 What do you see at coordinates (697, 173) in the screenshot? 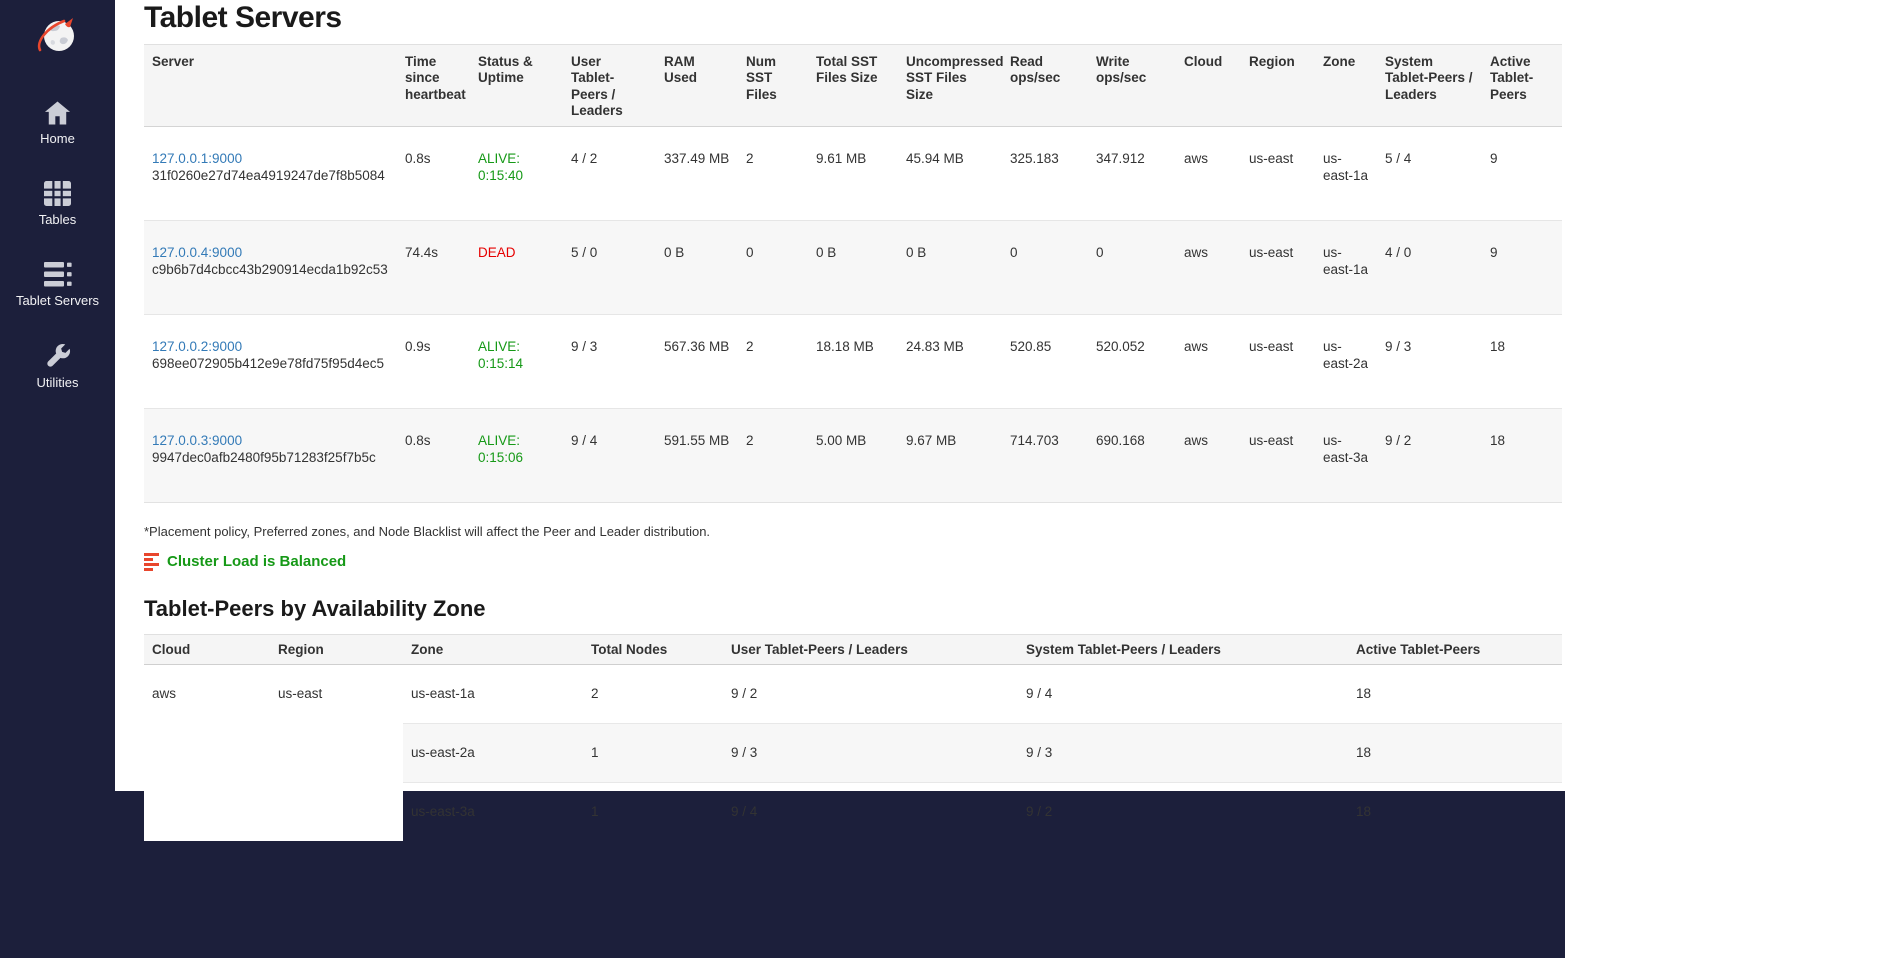
I see `ram-cell: 337.49 MB` at bounding box center [697, 173].